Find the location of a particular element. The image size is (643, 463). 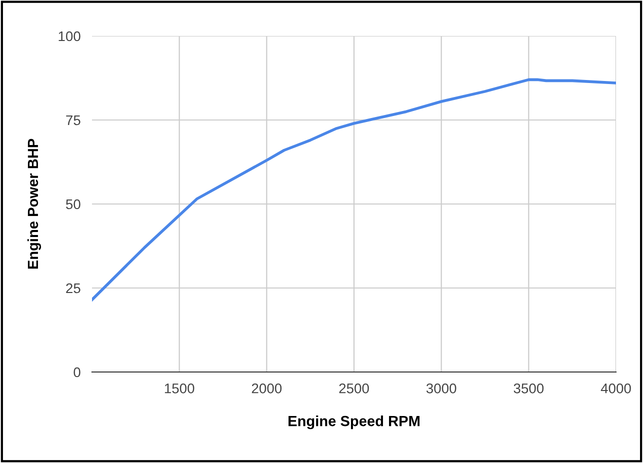

x-tick-label: 2000 is located at coordinates (267, 388).